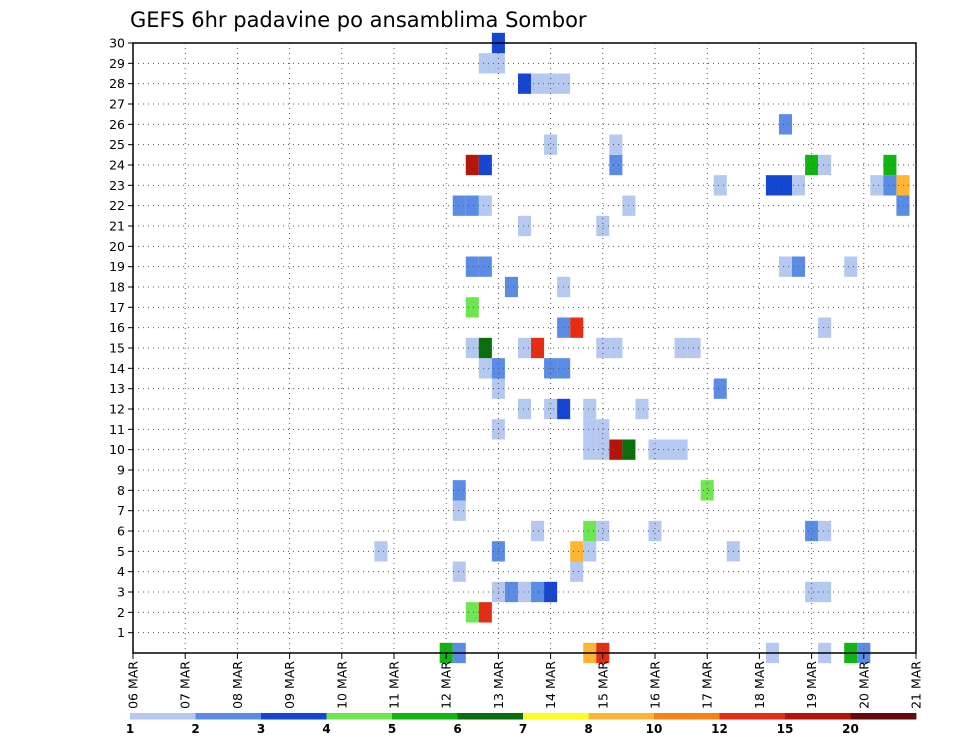 The width and height of the screenshot is (960, 742). Describe the element at coordinates (289, 685) in the screenshot. I see `x-tick-label: 09 MAR` at that location.